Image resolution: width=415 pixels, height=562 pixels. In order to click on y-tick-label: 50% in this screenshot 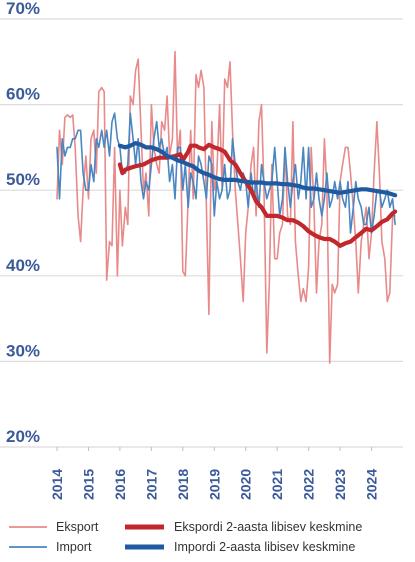, I will do `click(23, 179)`.